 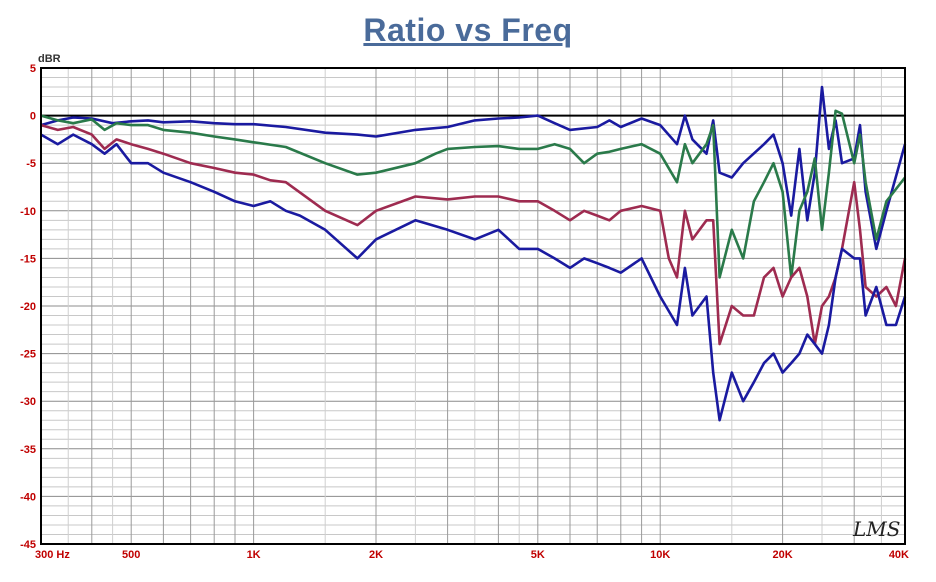 What do you see at coordinates (538, 555) in the screenshot?
I see `x-tick-label: 5K` at bounding box center [538, 555].